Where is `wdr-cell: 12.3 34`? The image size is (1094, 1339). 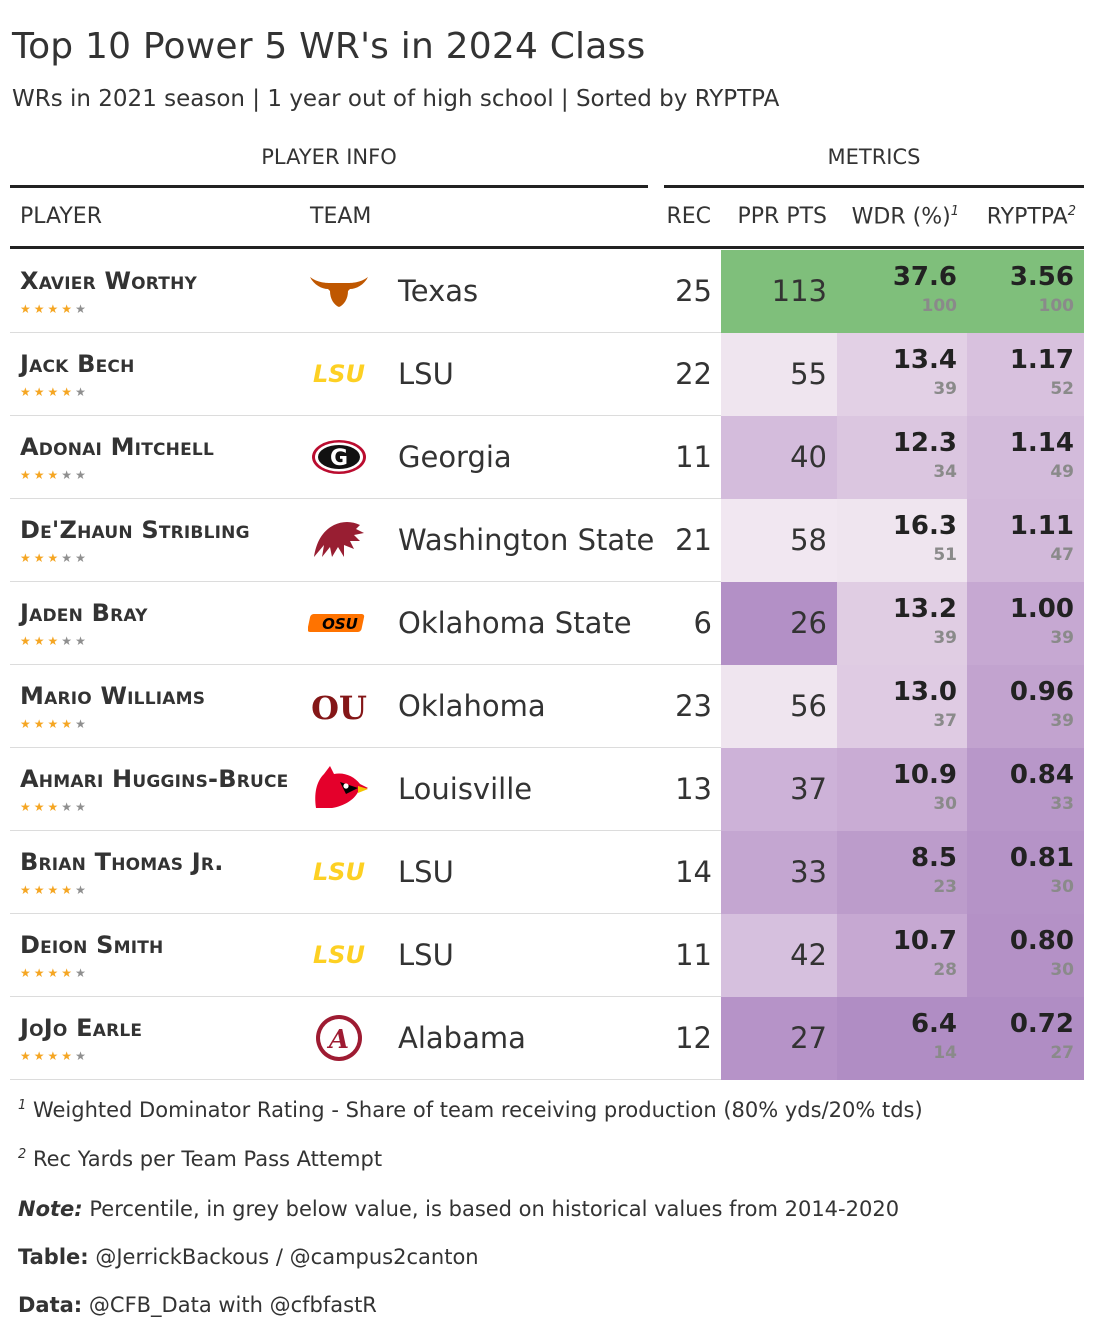
wdr-cell: 12.3 34 is located at coordinates (902, 457).